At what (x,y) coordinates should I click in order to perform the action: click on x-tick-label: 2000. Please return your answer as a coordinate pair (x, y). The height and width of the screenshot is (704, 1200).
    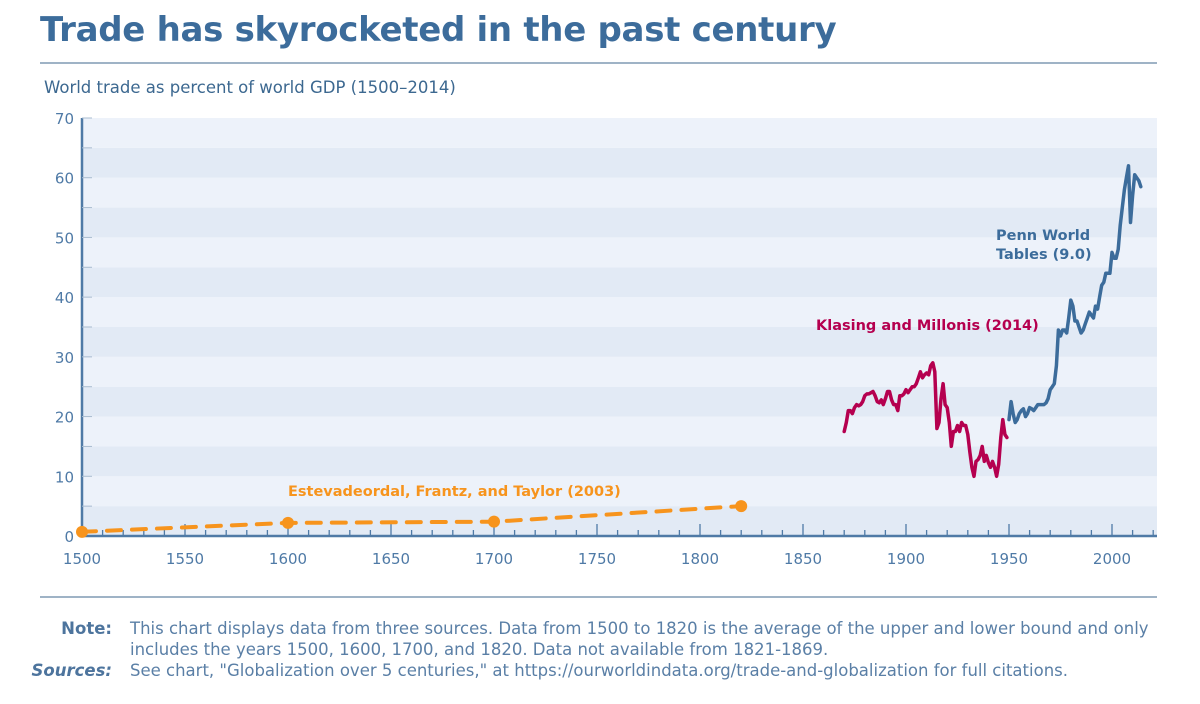
    Looking at the image, I should click on (1112, 559).